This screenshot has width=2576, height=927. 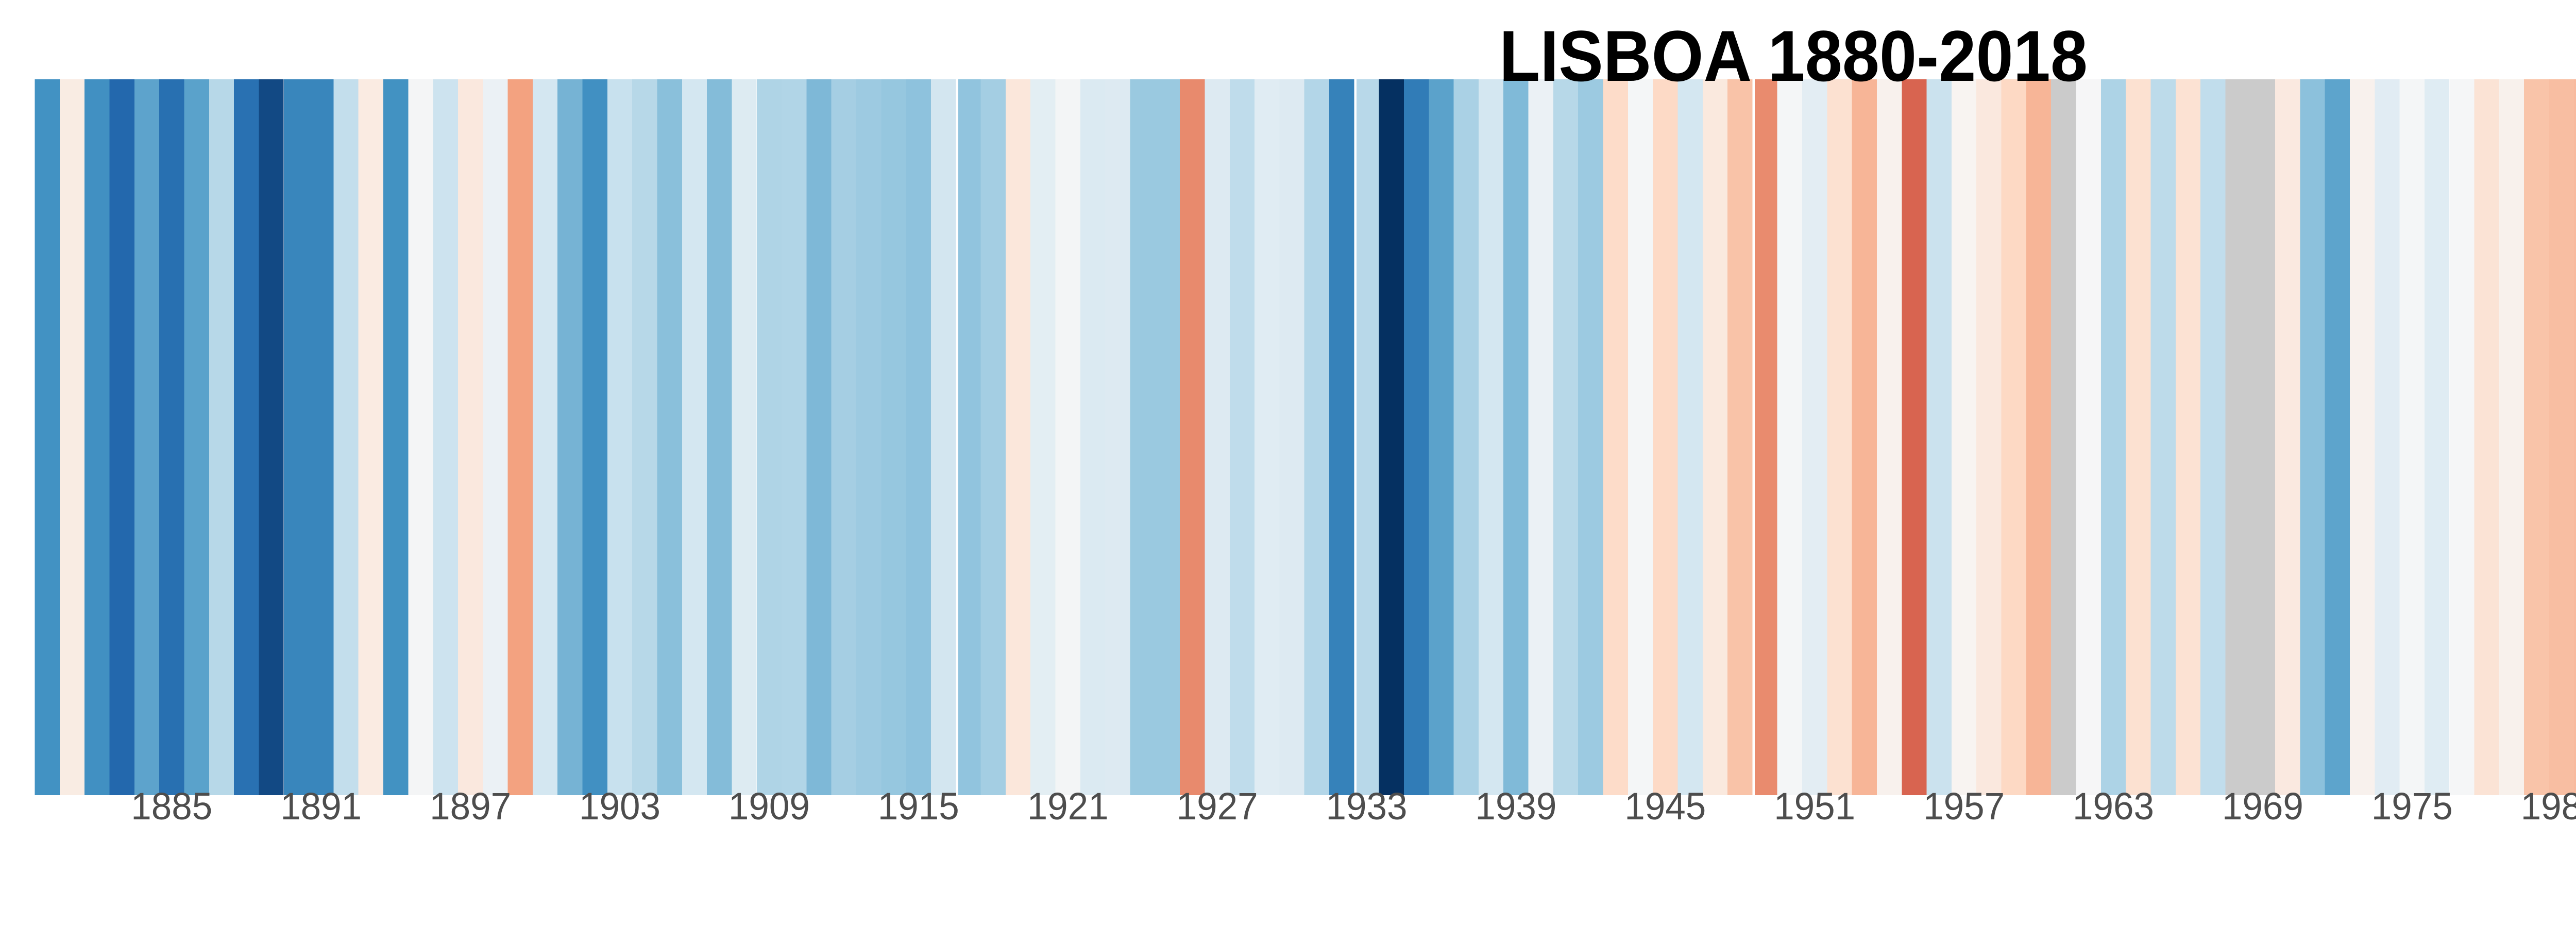 What do you see at coordinates (769, 807) in the screenshot?
I see `svg-text: 1909` at bounding box center [769, 807].